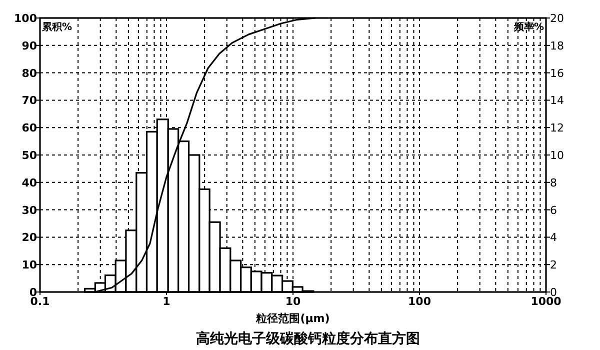 This screenshot has width=600, height=350. What do you see at coordinates (557, 45) in the screenshot?
I see `y2-tick-label: 18` at bounding box center [557, 45].